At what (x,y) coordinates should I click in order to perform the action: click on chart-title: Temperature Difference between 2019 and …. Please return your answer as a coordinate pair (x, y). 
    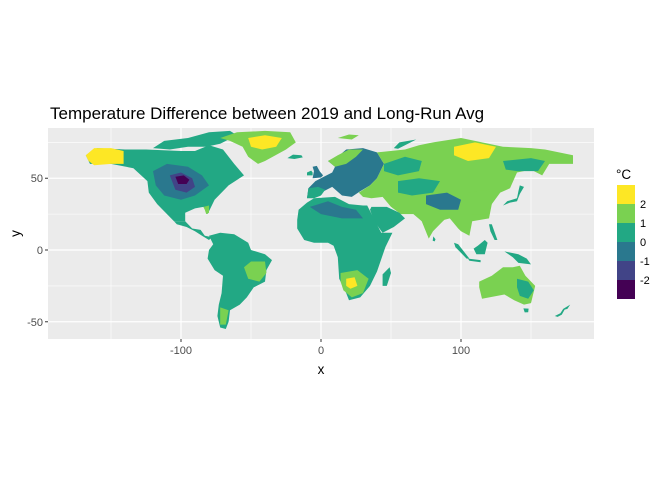
    Looking at the image, I should click on (267, 113).